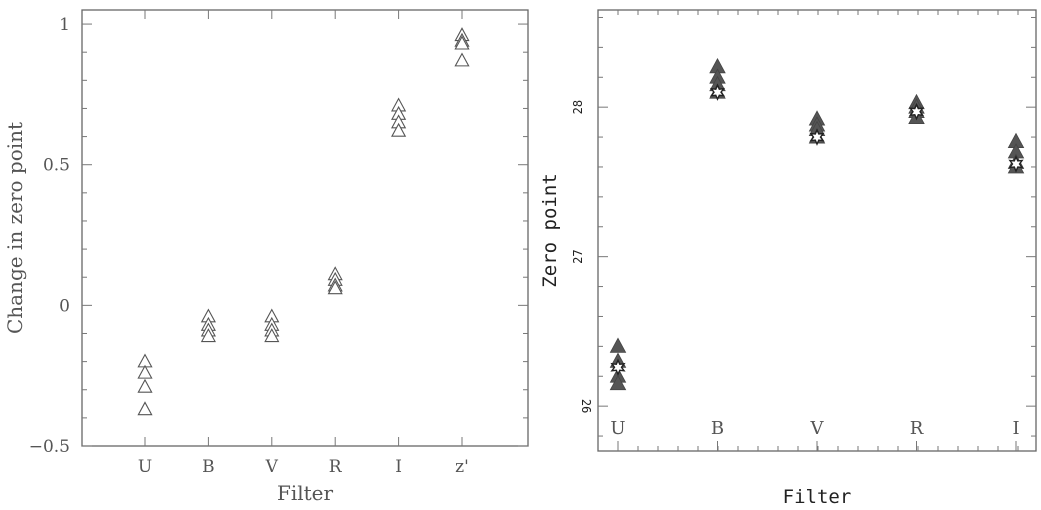 The width and height of the screenshot is (1041, 510). Describe the element at coordinates (64, 25) in the screenshot. I see `left-y-tick-label: 1` at that location.